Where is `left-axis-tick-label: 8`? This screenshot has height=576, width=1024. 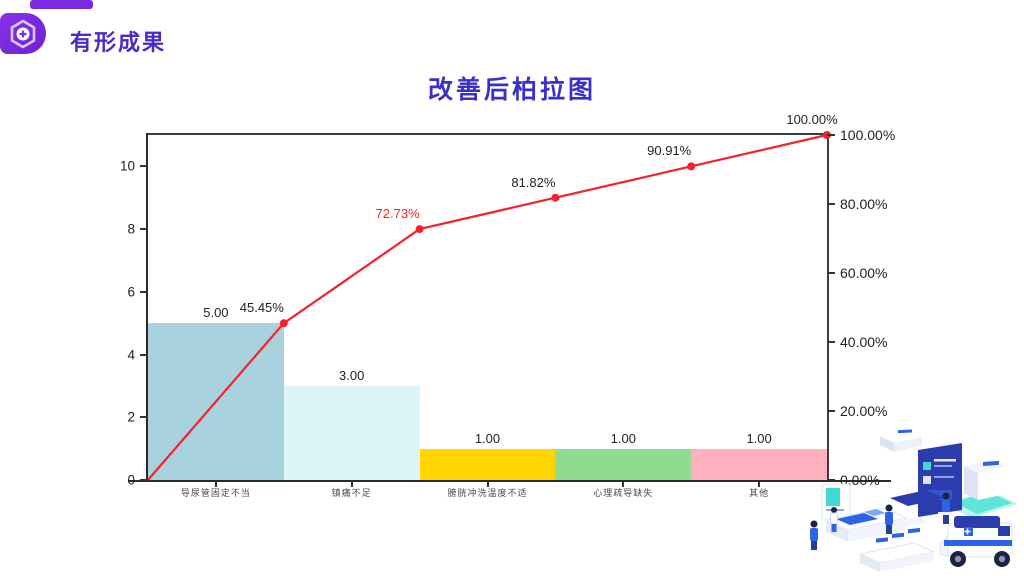
left-axis-tick-label: 8 is located at coordinates (131, 229).